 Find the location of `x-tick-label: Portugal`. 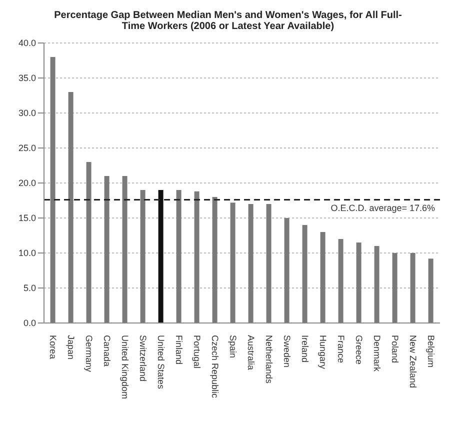

x-tick-label: Portugal is located at coordinates (197, 352).